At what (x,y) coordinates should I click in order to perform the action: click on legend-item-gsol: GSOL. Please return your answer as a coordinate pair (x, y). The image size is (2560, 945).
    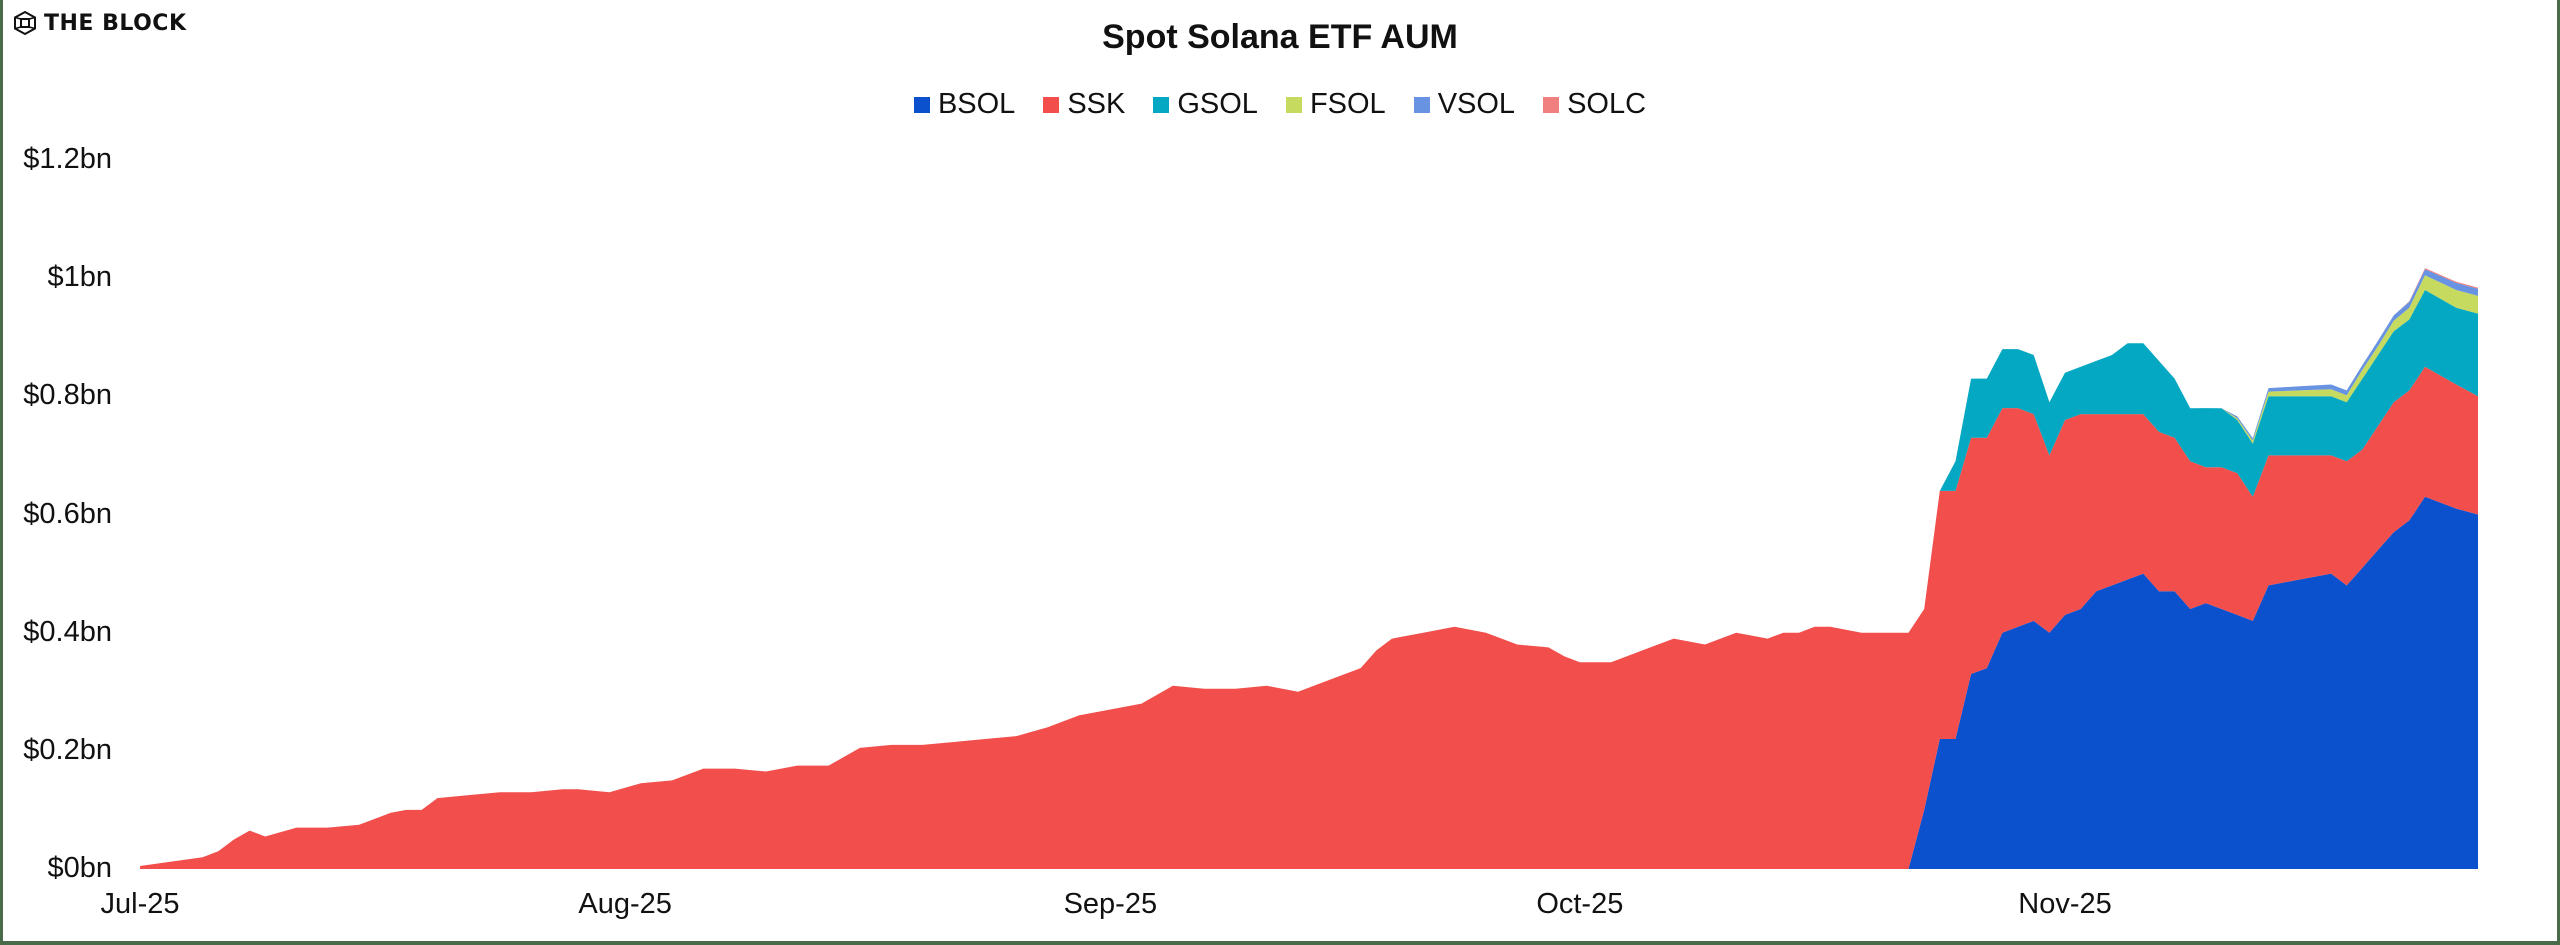
    Looking at the image, I should click on (1205, 104).